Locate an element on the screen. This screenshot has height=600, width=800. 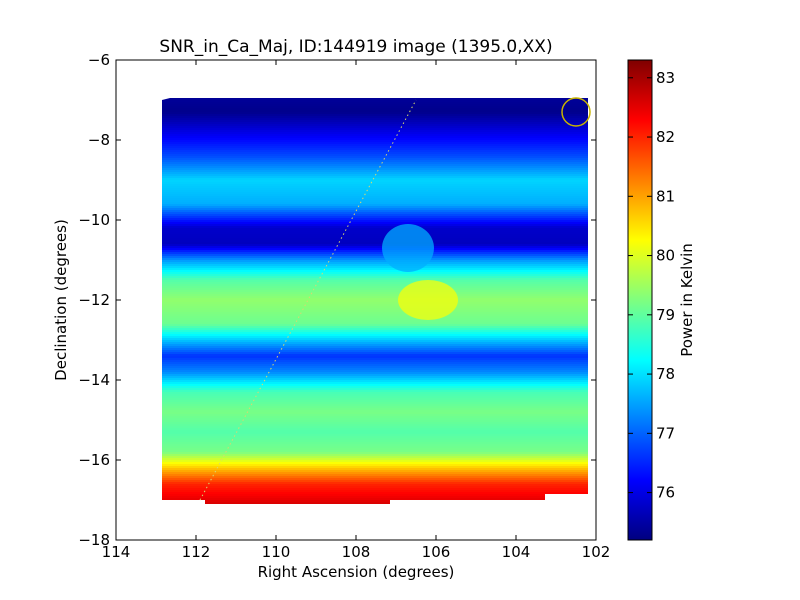
y-tick-label: −8 is located at coordinates (99, 140).